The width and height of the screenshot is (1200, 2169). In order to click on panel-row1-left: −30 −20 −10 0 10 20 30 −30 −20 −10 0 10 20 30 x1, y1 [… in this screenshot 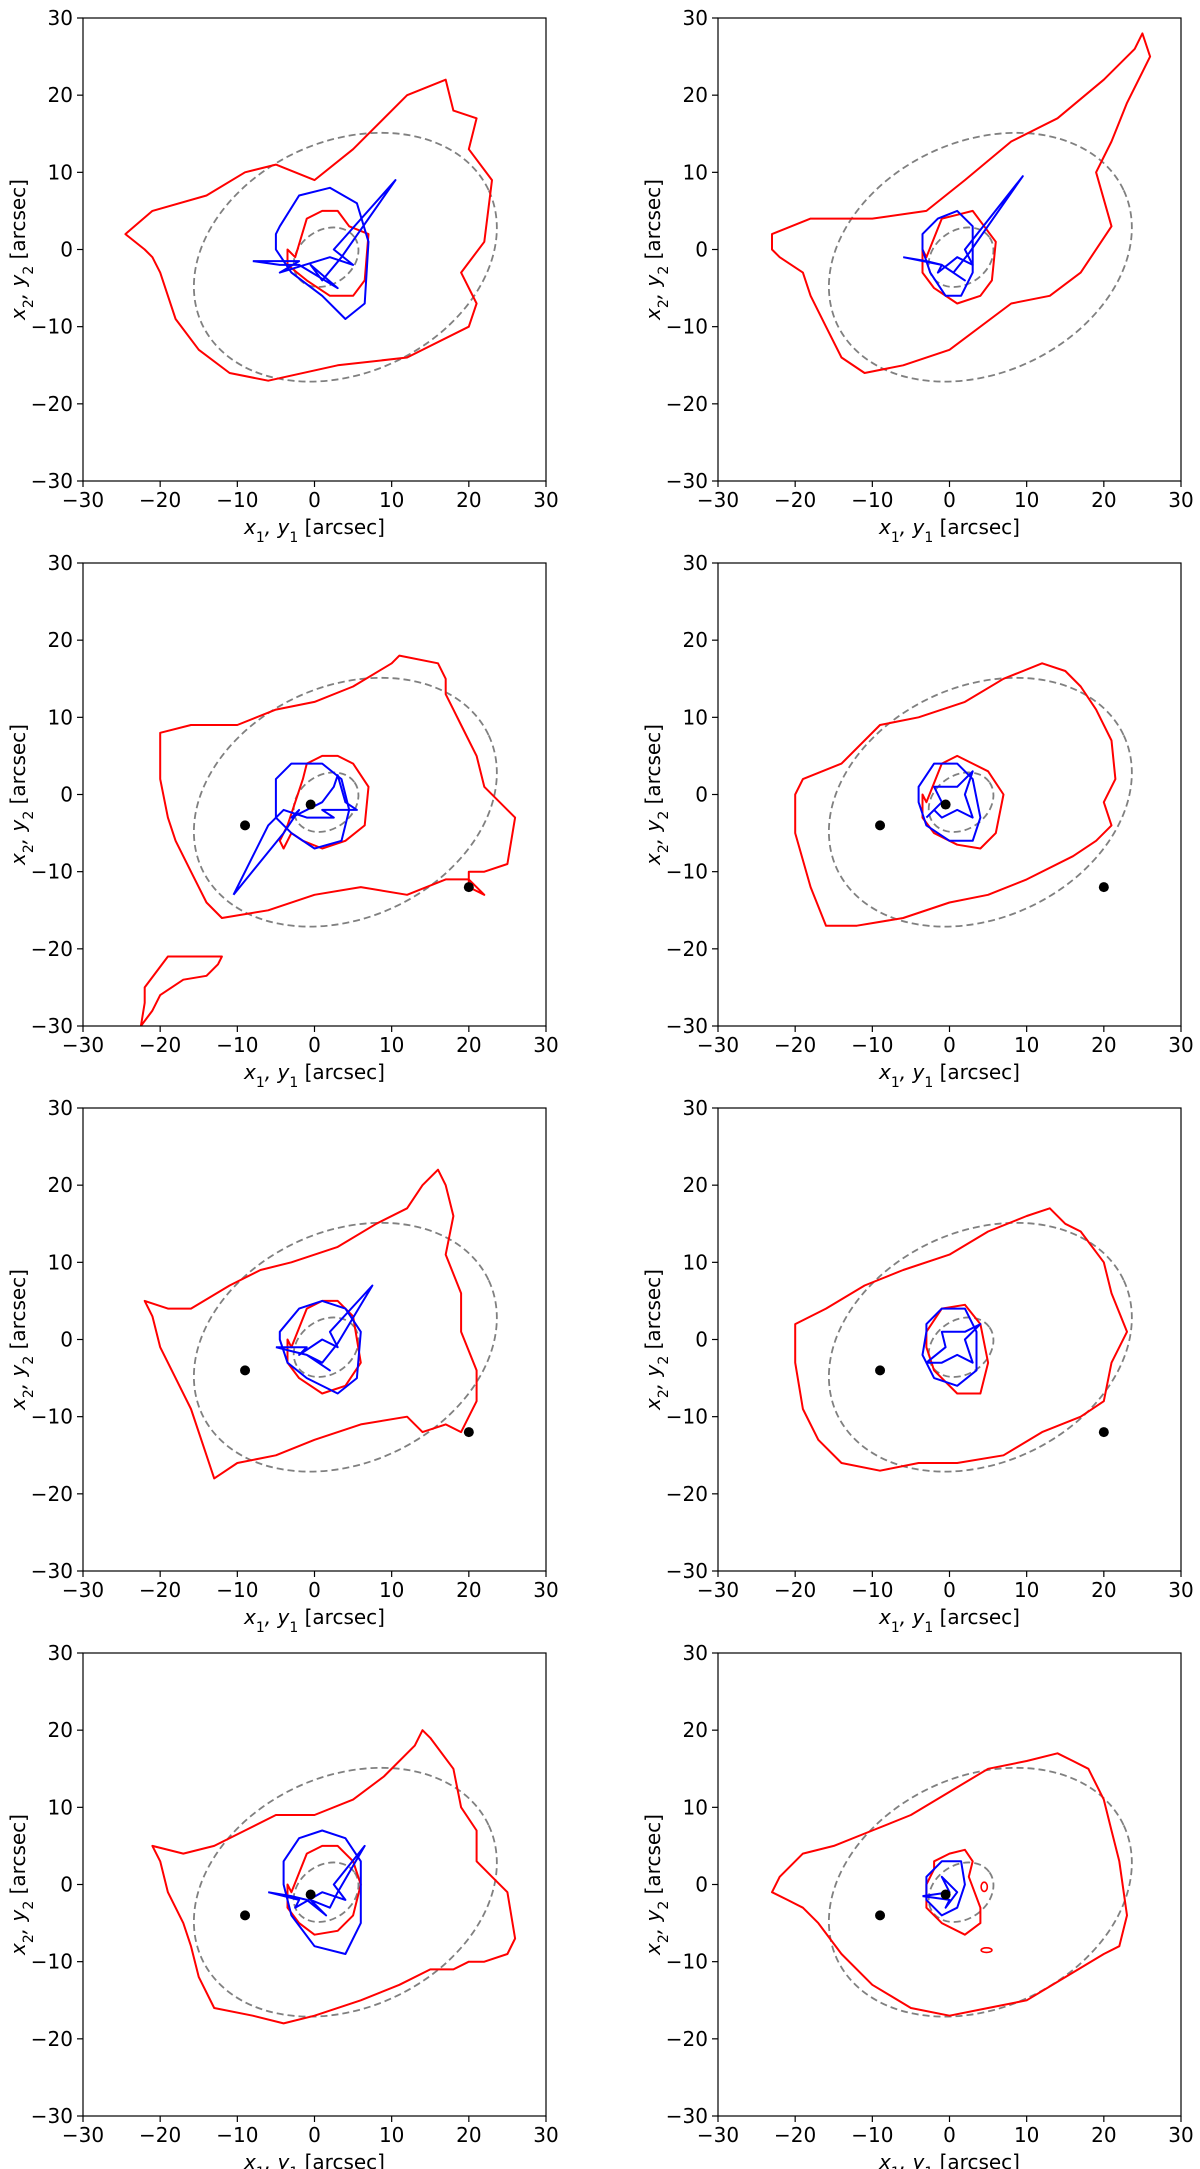, I will do `click(282, 276)`.